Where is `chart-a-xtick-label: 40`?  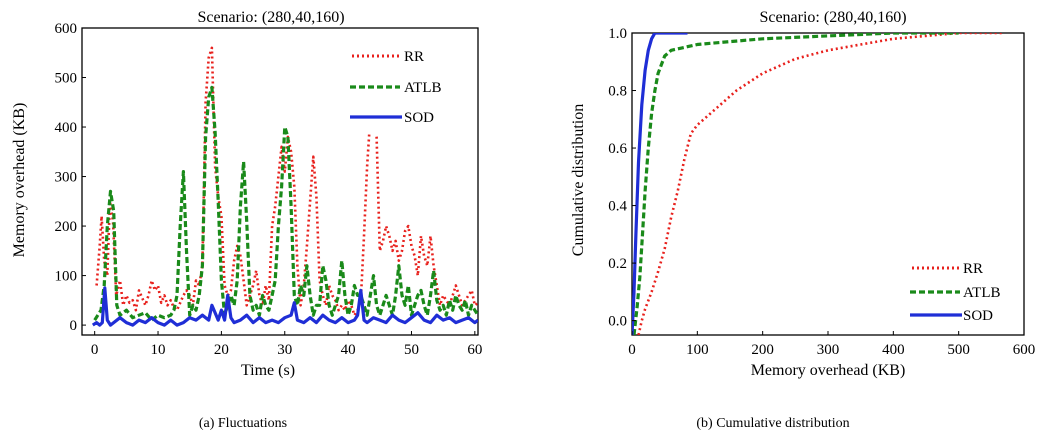
chart-a-xtick-label: 40 is located at coordinates (348, 350).